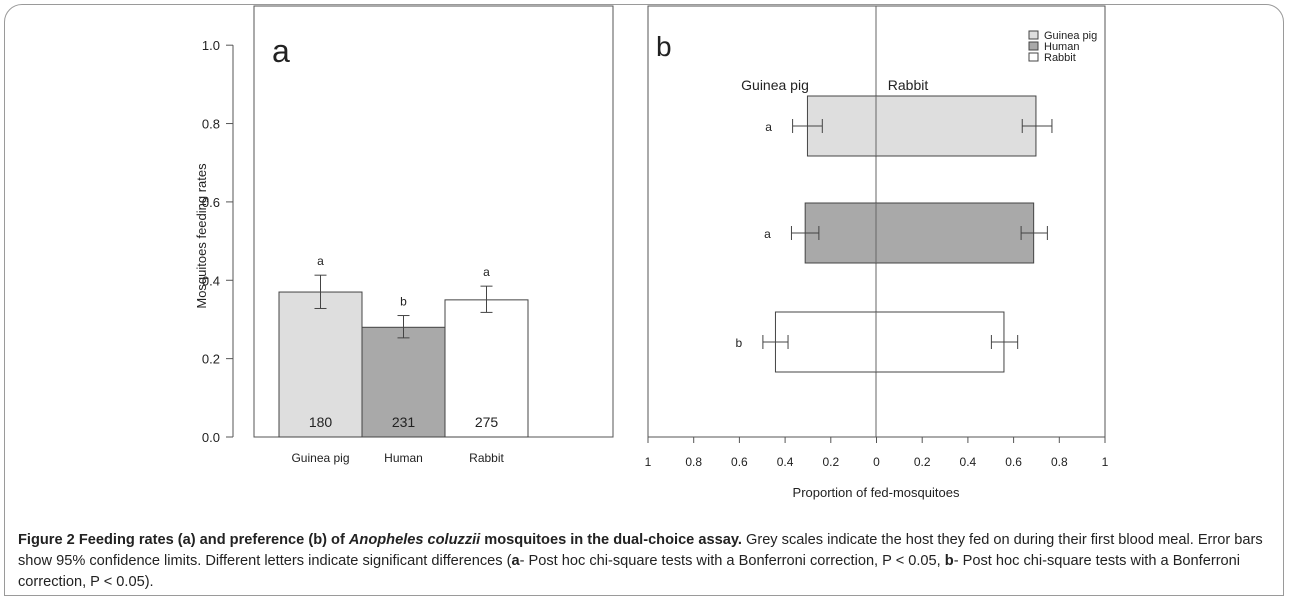 Image resolution: width=1290 pixels, height=602 pixels. What do you see at coordinates (320, 458) in the screenshot?
I see `panel-a-x-tick-label: Guinea pig` at bounding box center [320, 458].